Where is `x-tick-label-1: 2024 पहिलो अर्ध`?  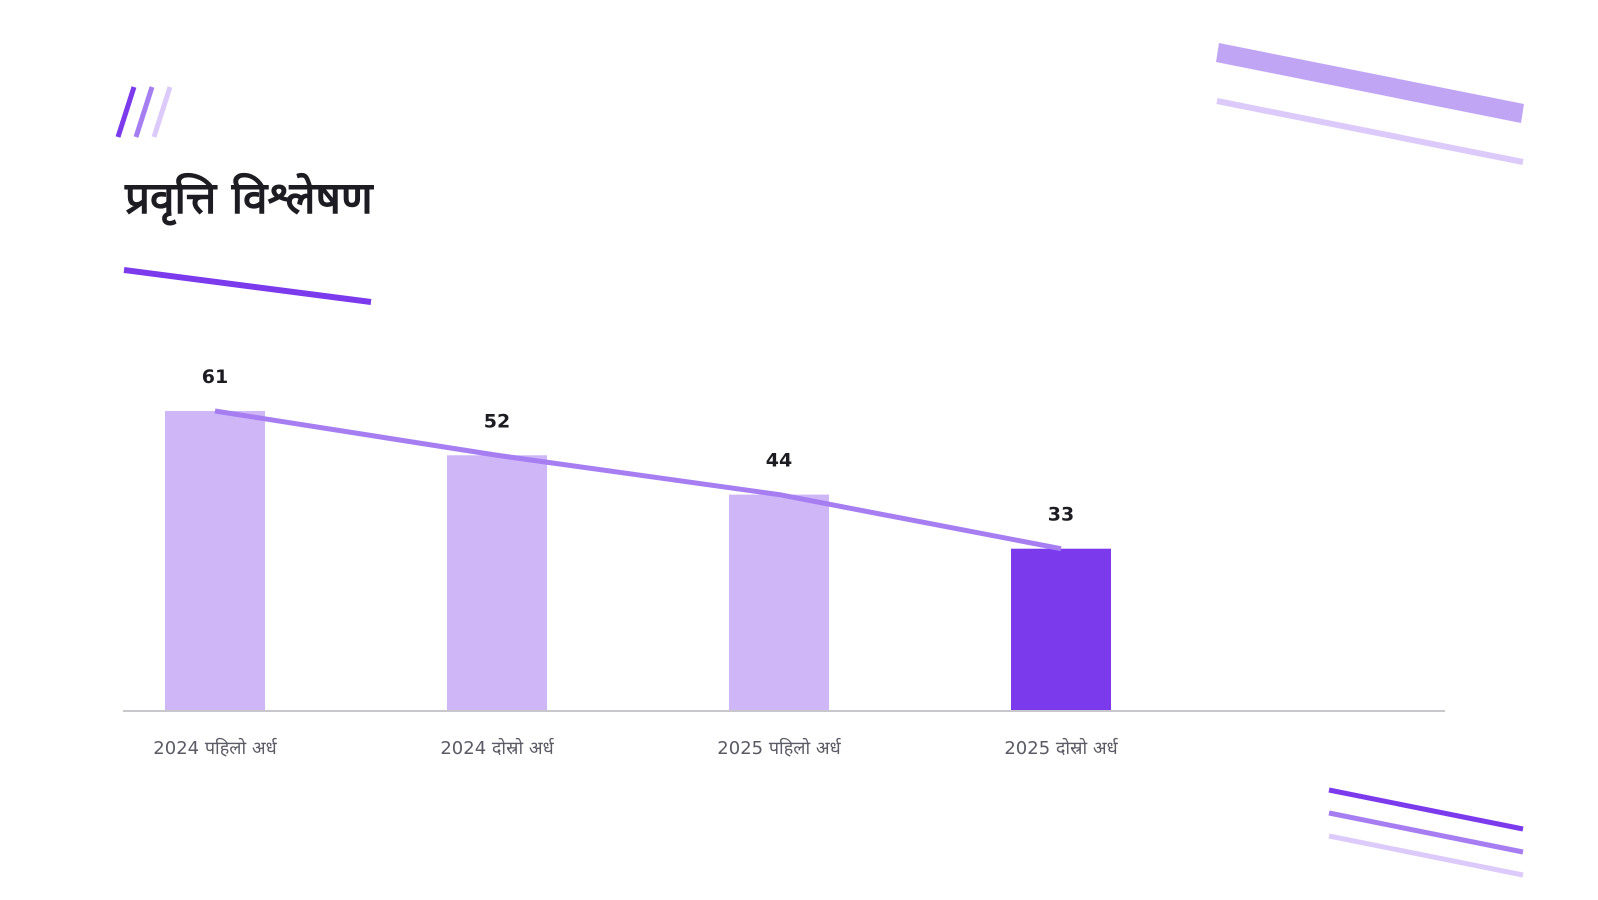 x-tick-label-1: 2024 पहिलो अर्ध is located at coordinates (215, 748).